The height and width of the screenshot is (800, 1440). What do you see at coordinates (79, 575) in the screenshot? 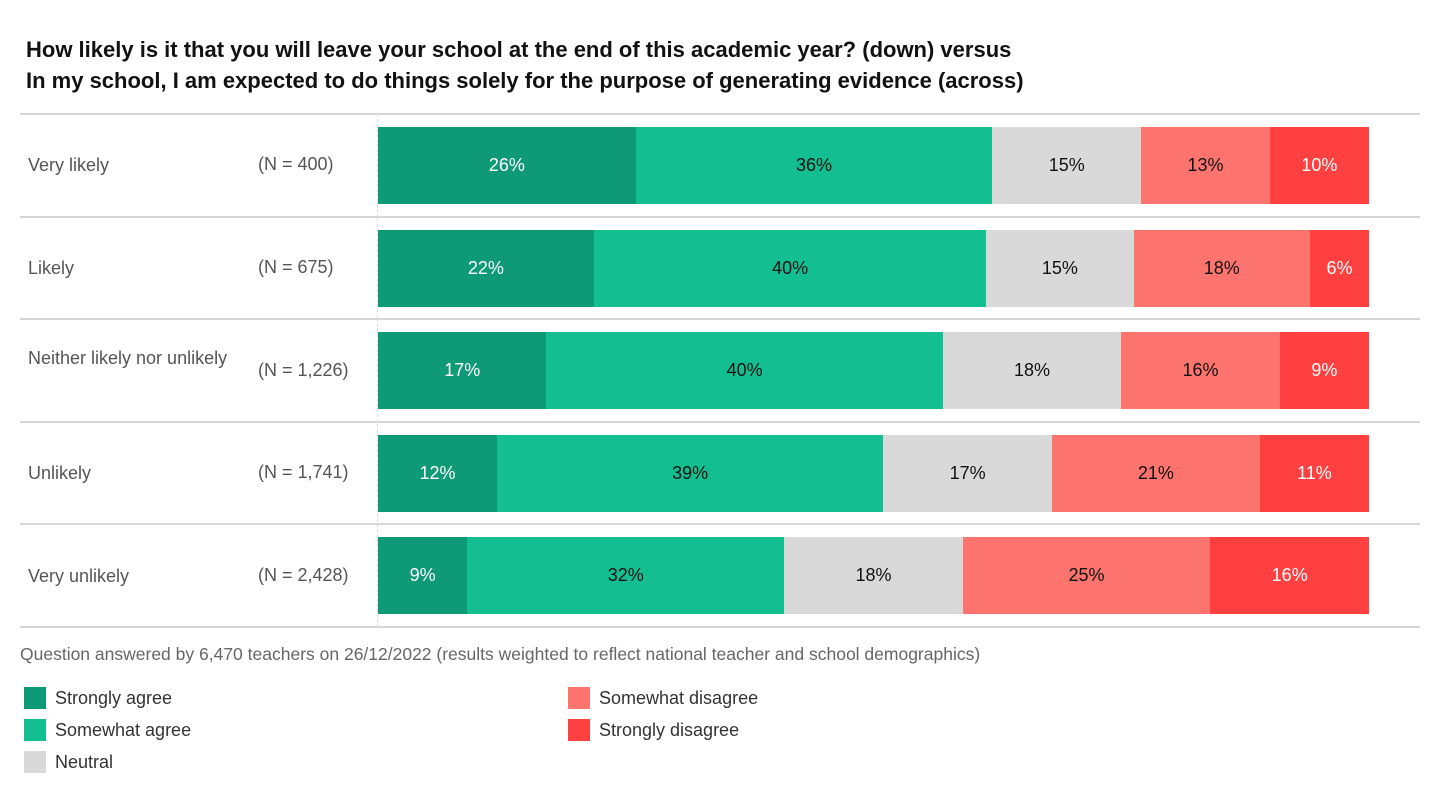
I see `row-label: Very unlikely` at bounding box center [79, 575].